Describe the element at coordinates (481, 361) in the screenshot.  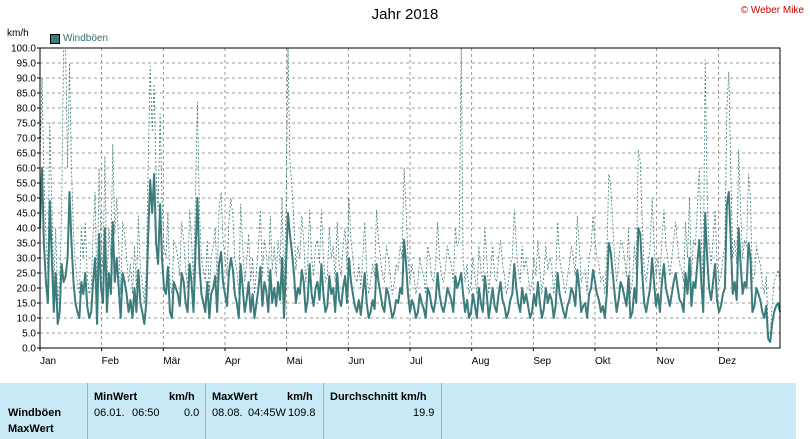
I see `x-tick-label: Aug` at that location.